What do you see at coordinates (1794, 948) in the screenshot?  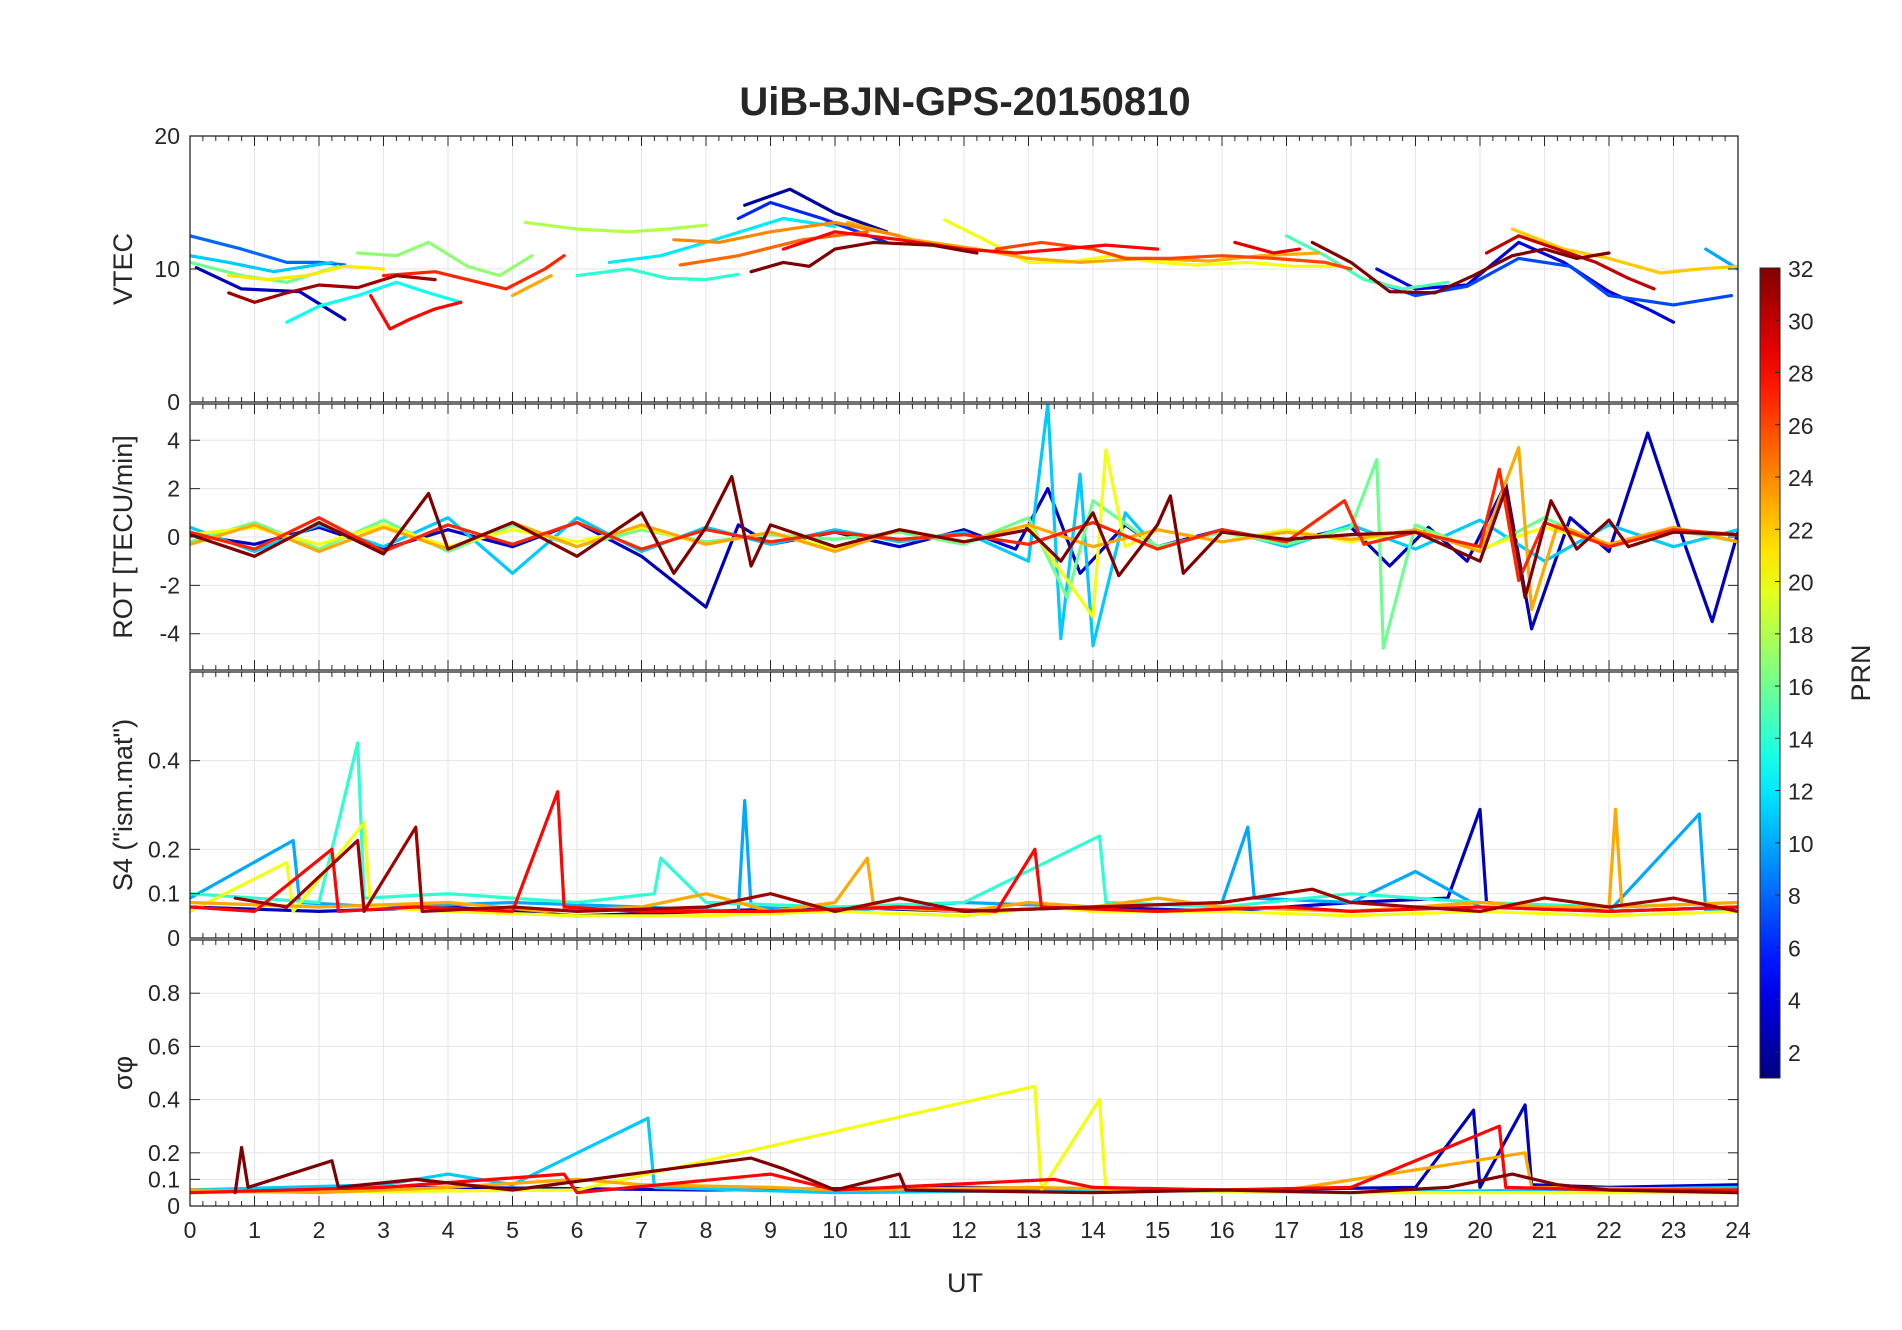 I see `colorbar-tick-label: 6` at bounding box center [1794, 948].